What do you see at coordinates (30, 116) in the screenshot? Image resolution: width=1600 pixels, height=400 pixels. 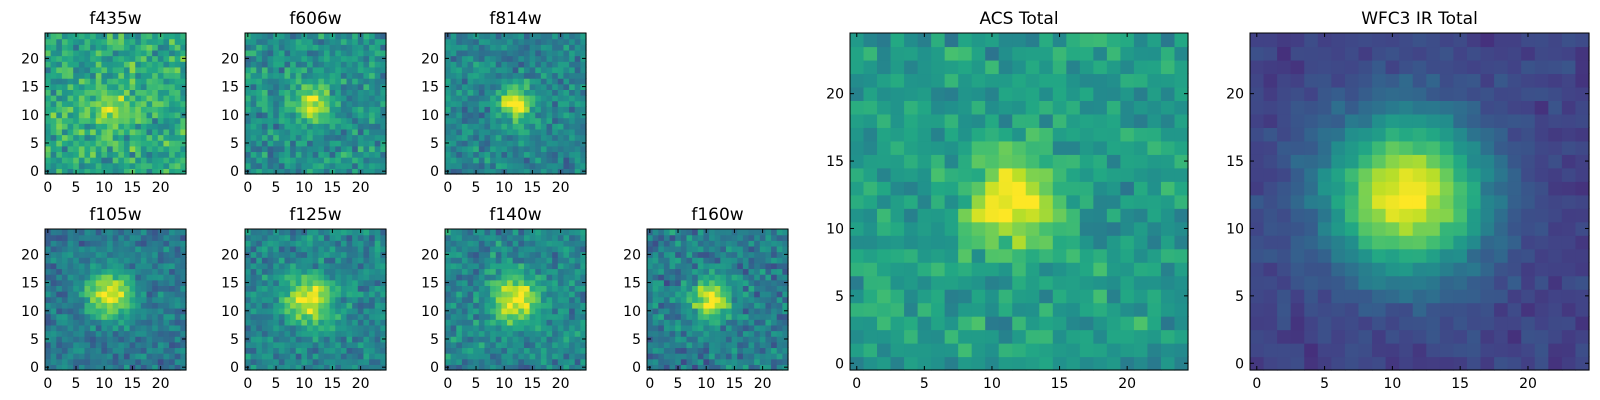 I see `y-tick-label: 10` at bounding box center [30, 116].